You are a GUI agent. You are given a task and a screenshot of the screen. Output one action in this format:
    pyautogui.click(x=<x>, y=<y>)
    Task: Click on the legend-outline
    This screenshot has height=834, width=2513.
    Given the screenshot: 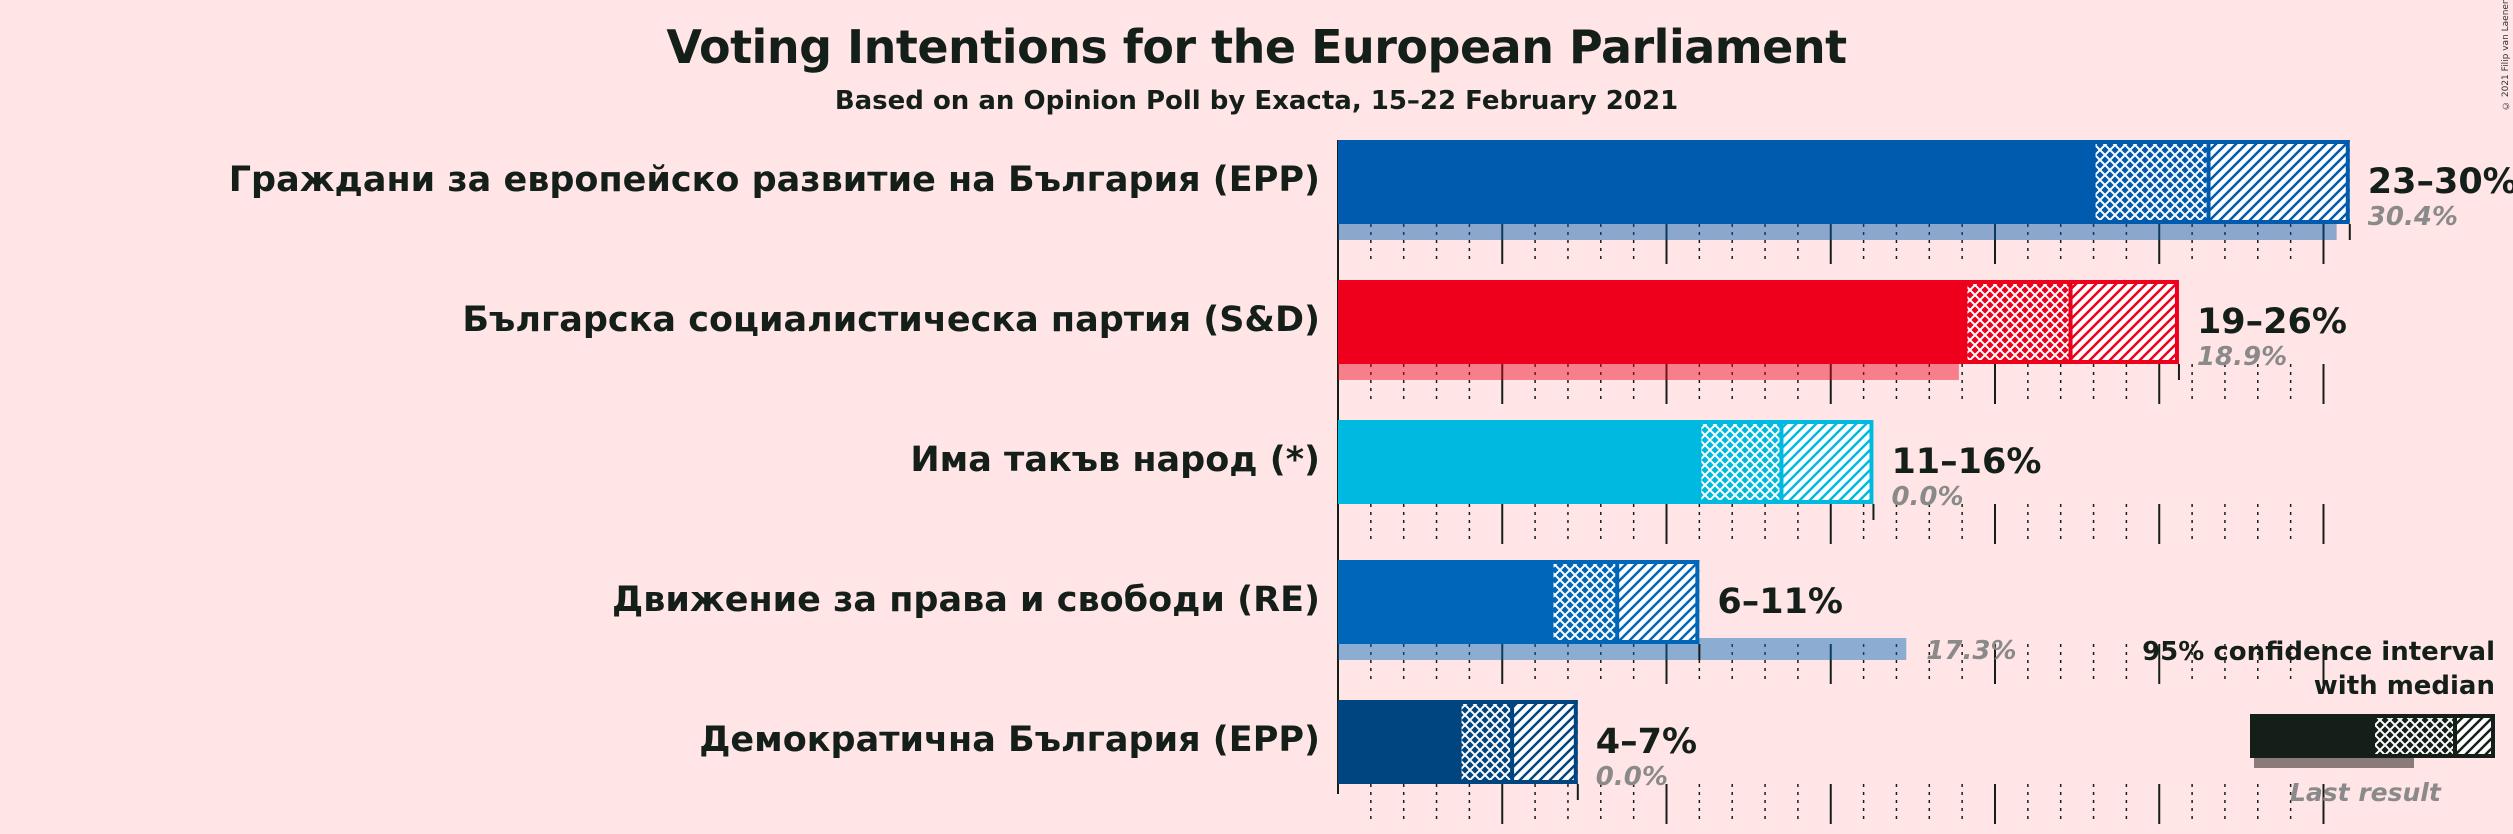 What is the action you would take?
    pyautogui.click(x=2433, y=736)
    